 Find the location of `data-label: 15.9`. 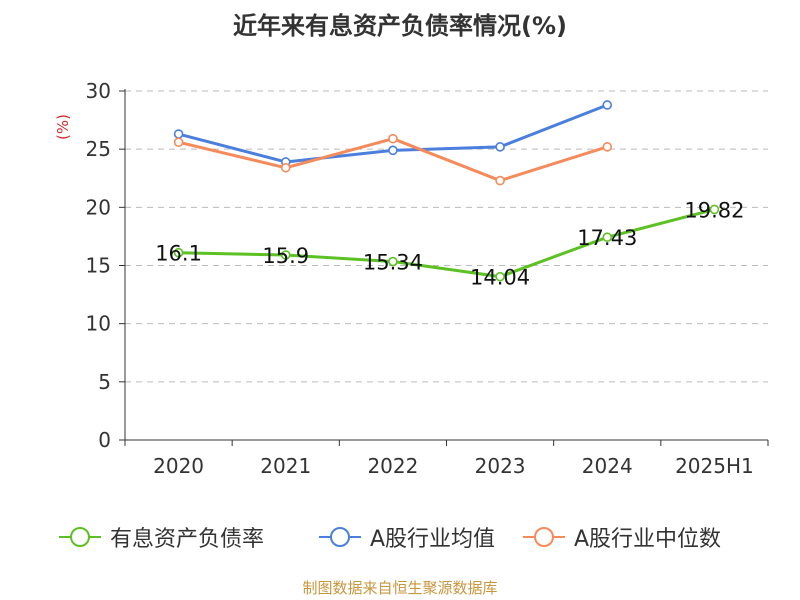

data-label: 15.9 is located at coordinates (285, 256).